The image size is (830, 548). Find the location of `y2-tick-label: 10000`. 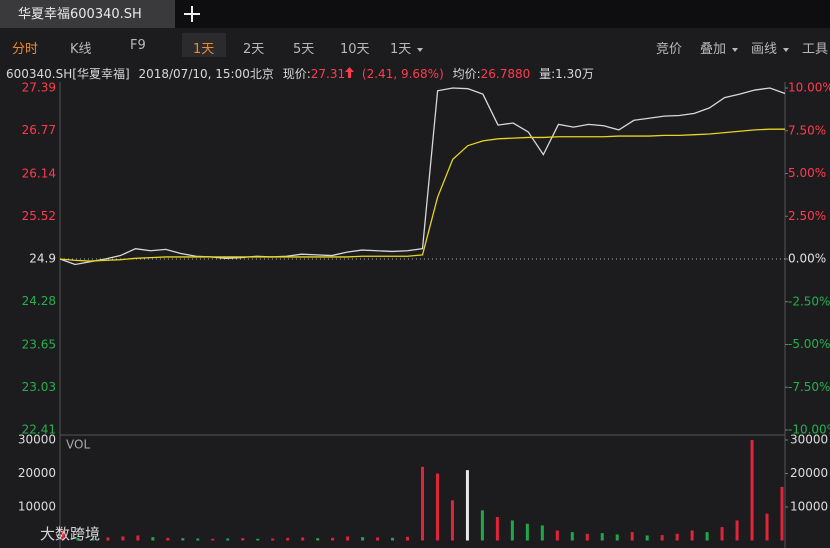

y2-tick-label: 10000 is located at coordinates (809, 507).